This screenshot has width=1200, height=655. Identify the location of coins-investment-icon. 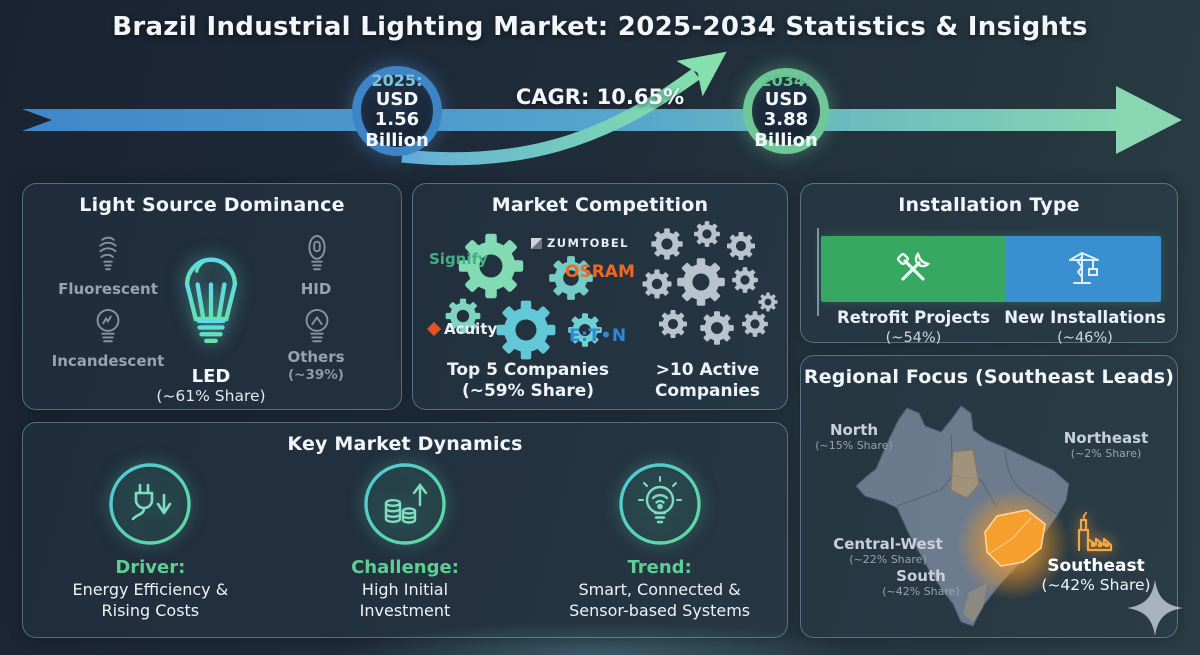
(405, 504).